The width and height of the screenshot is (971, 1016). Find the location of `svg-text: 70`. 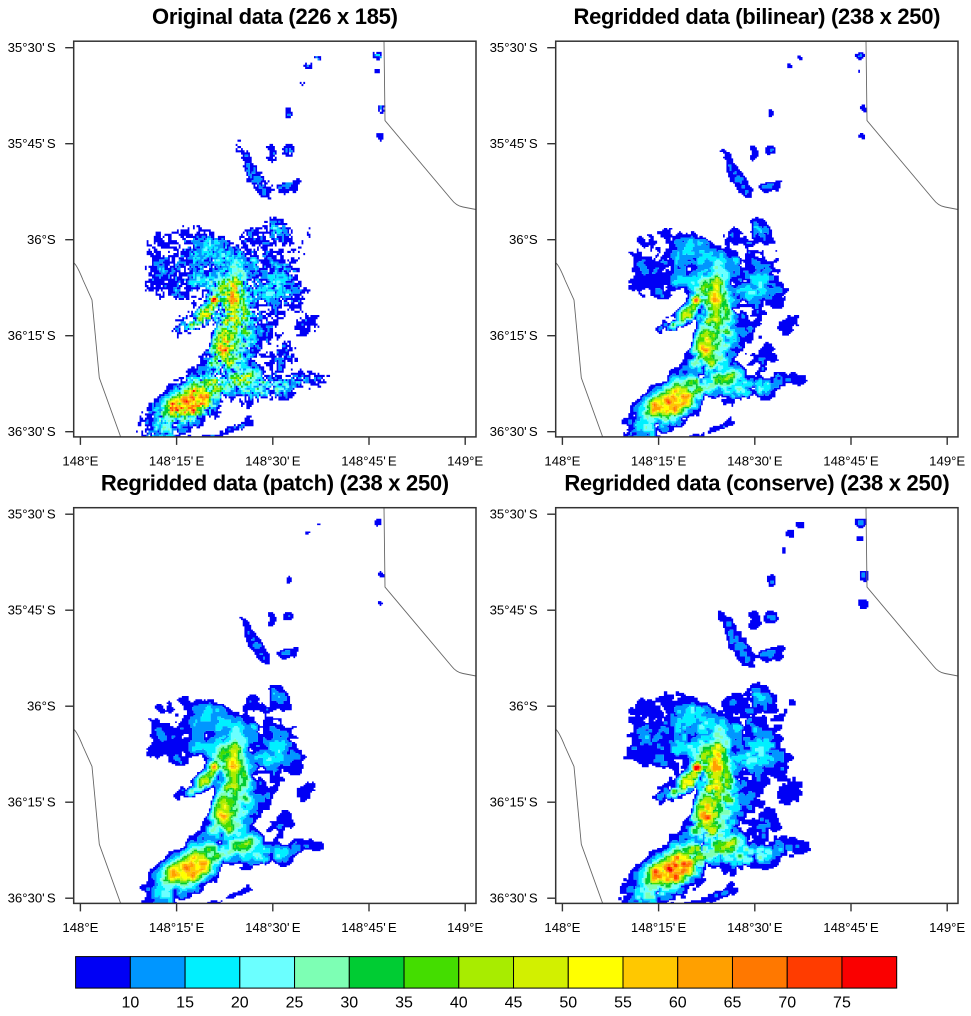

svg-text: 70 is located at coordinates (787, 1003).